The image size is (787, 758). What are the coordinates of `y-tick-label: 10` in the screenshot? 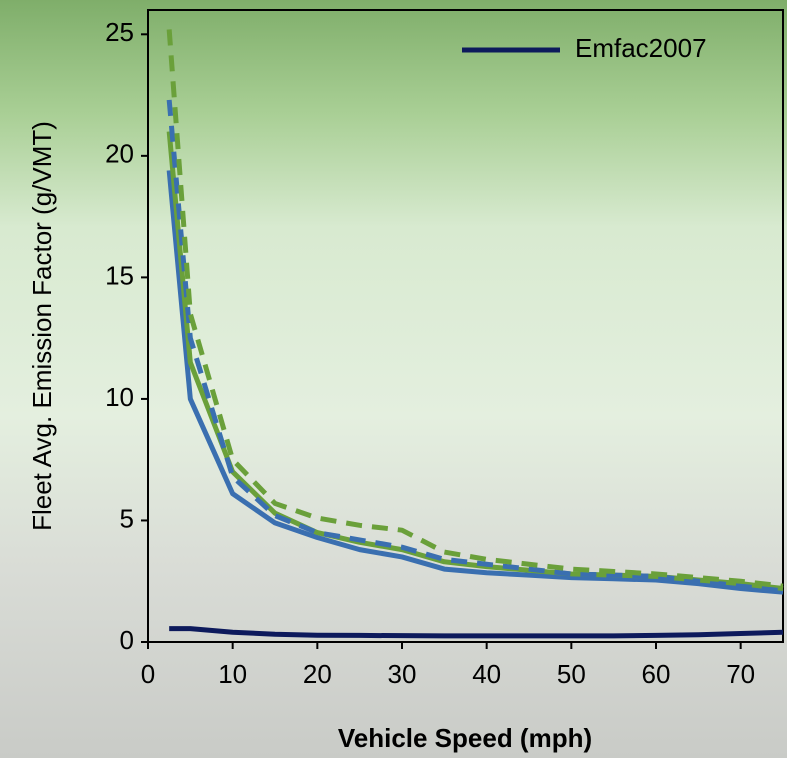 It's located at (119, 397).